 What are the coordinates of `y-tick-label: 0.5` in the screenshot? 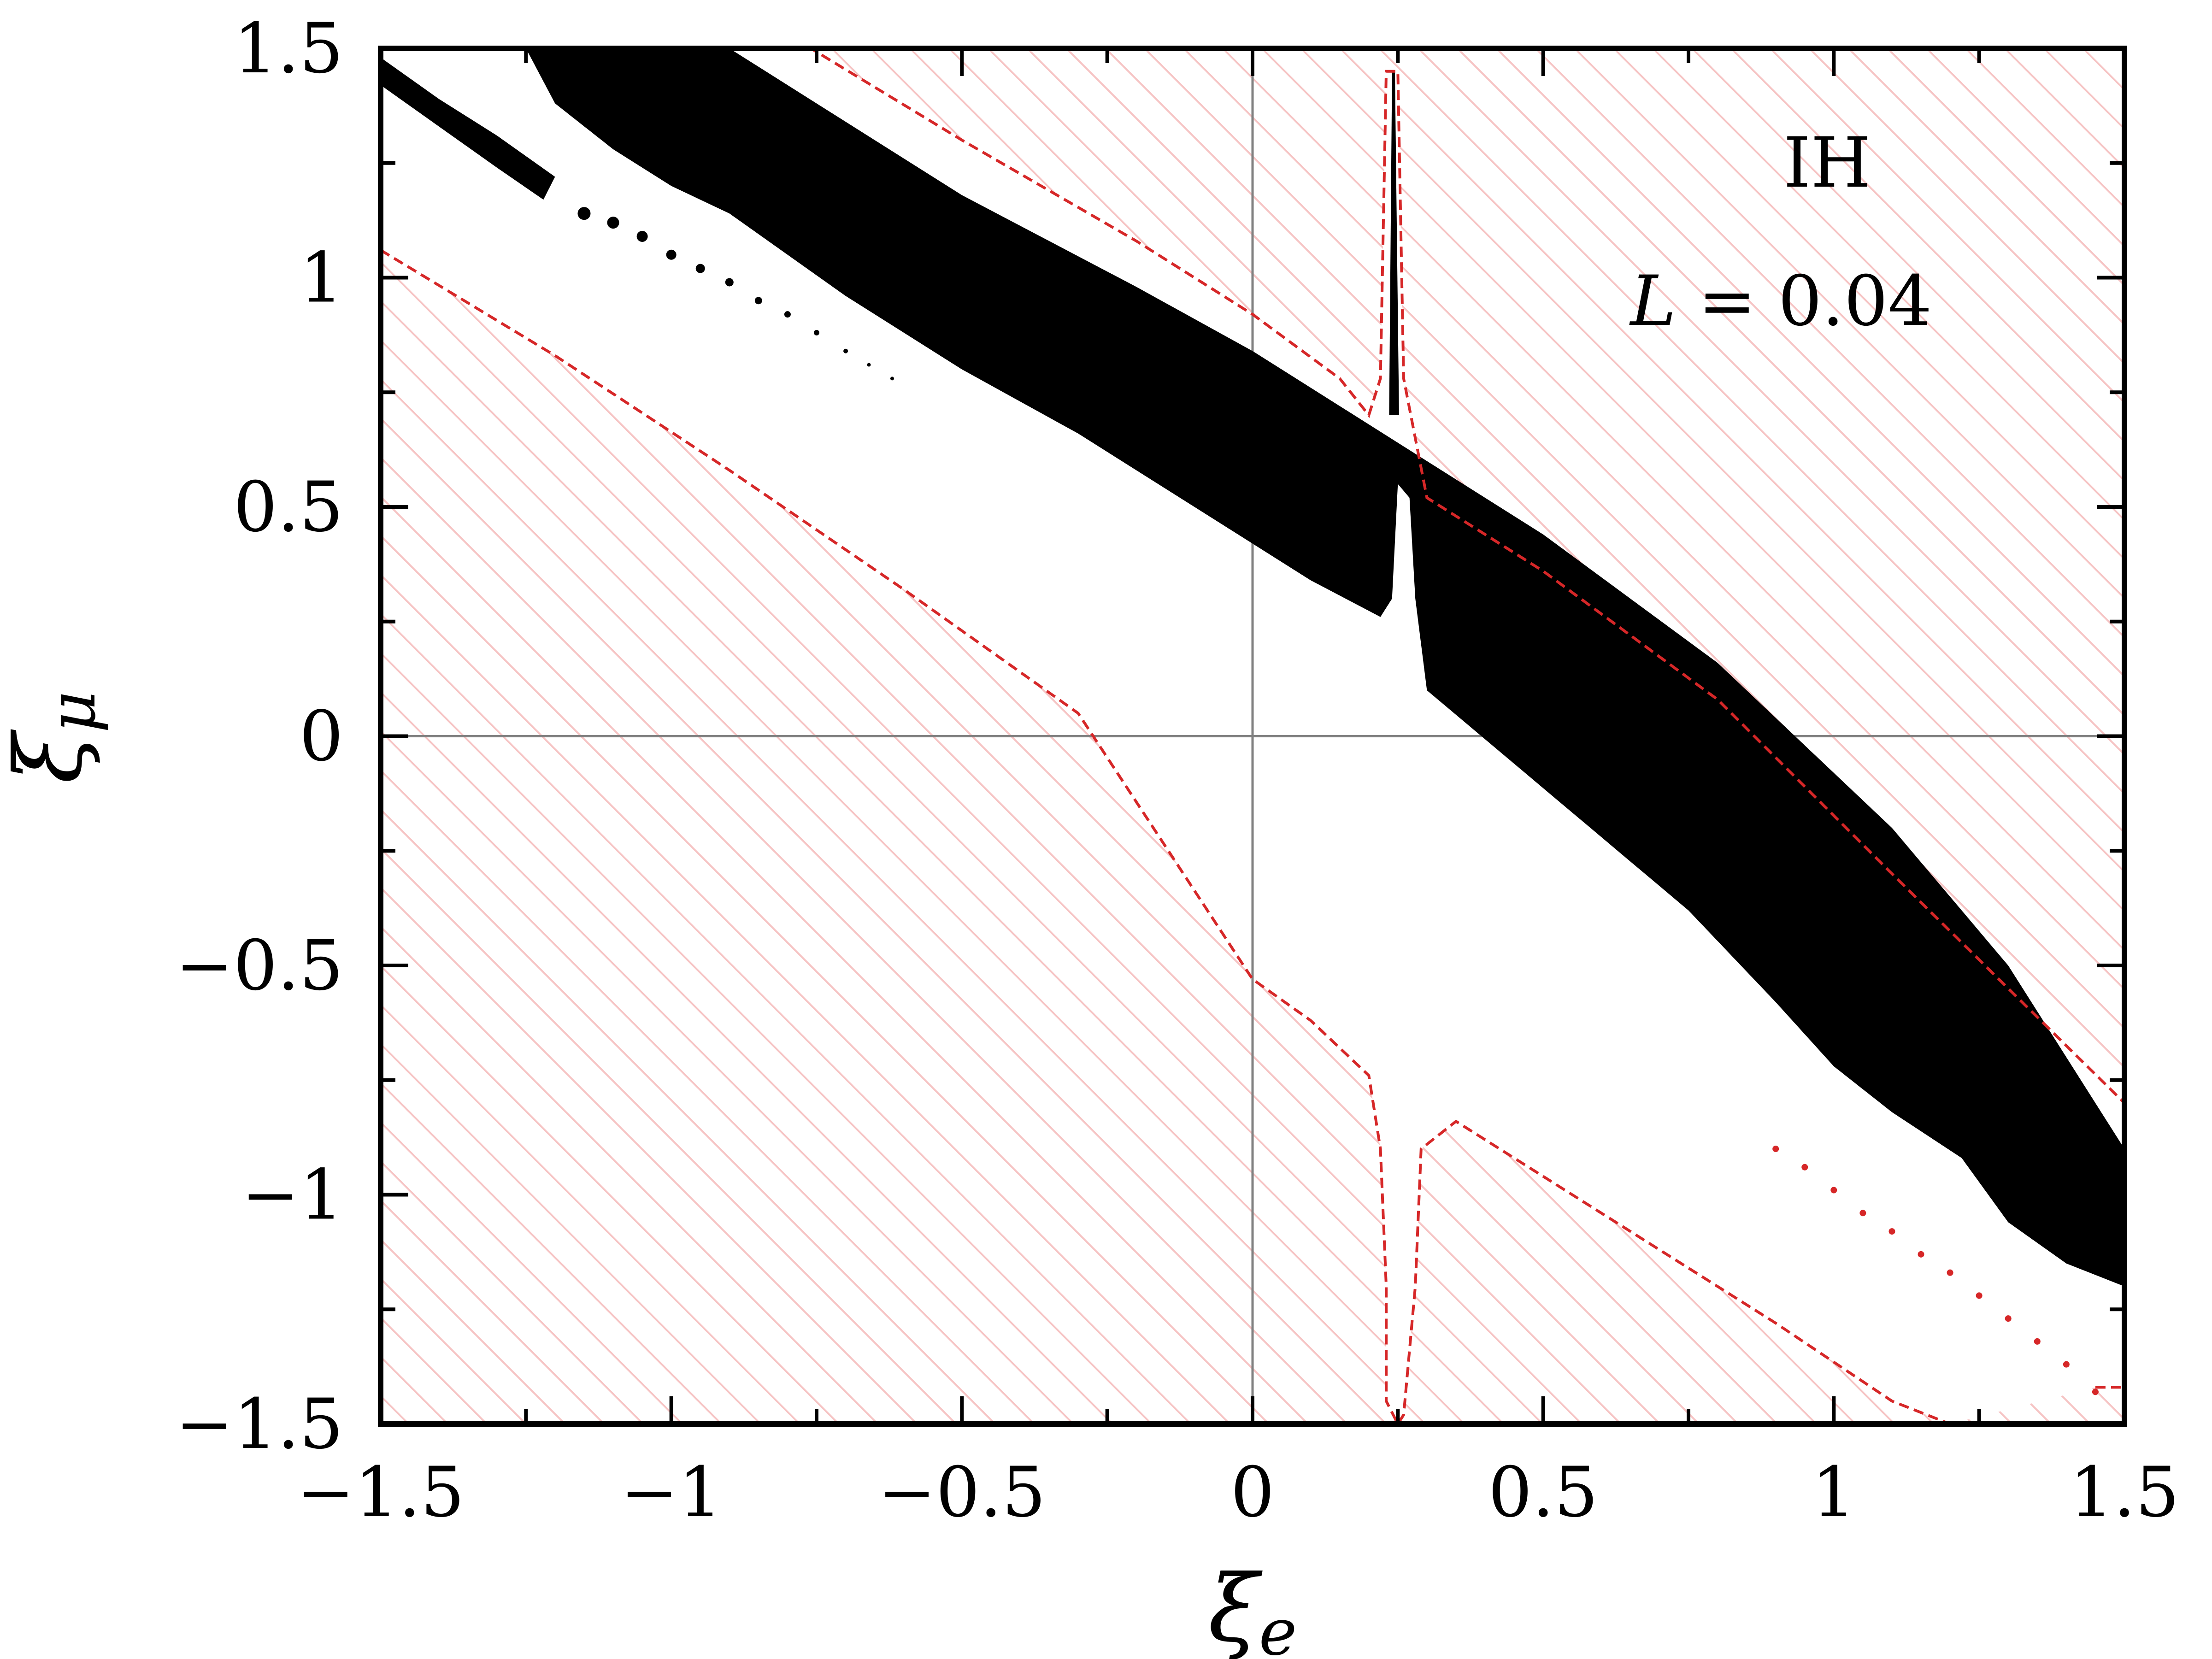 It's located at (288, 507).